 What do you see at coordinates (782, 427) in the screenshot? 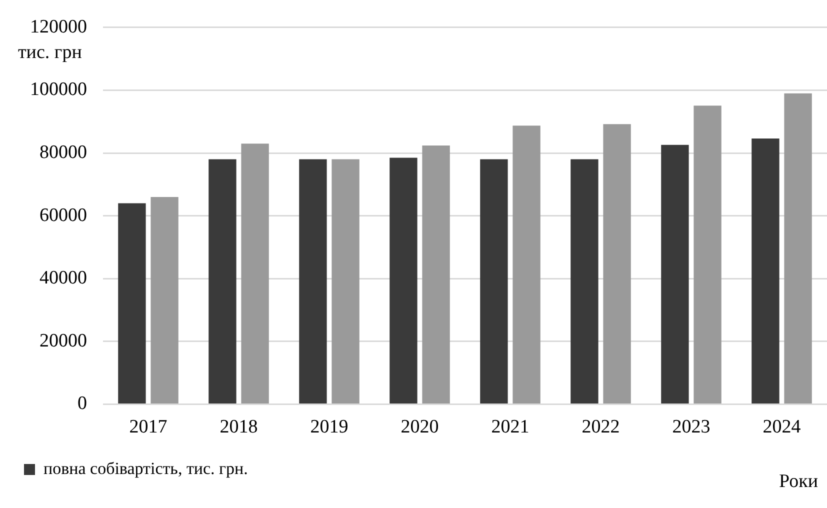
I see `x-tick-label: 2024` at bounding box center [782, 427].